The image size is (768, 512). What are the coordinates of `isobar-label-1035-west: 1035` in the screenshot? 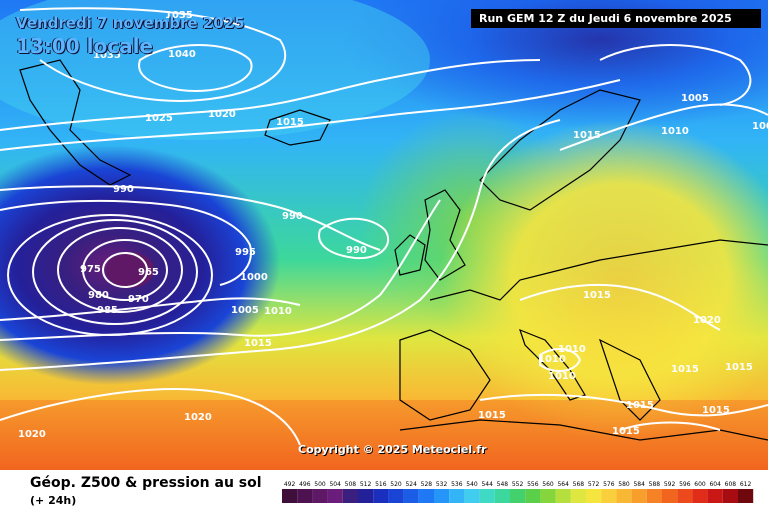 It's located at (107, 55).